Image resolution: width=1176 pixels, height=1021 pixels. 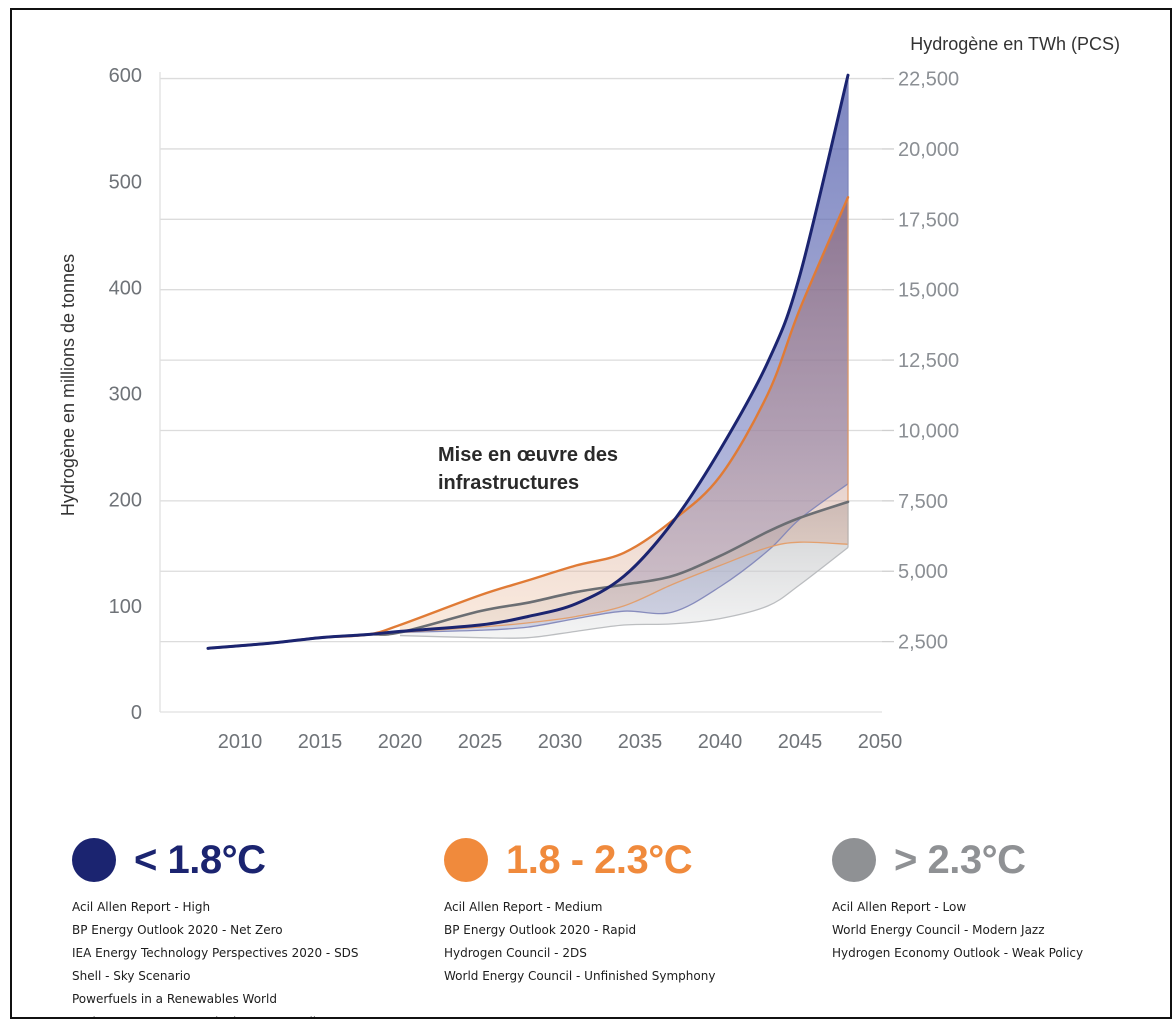 I want to click on x-tick-label: 2025, so click(x=480, y=742).